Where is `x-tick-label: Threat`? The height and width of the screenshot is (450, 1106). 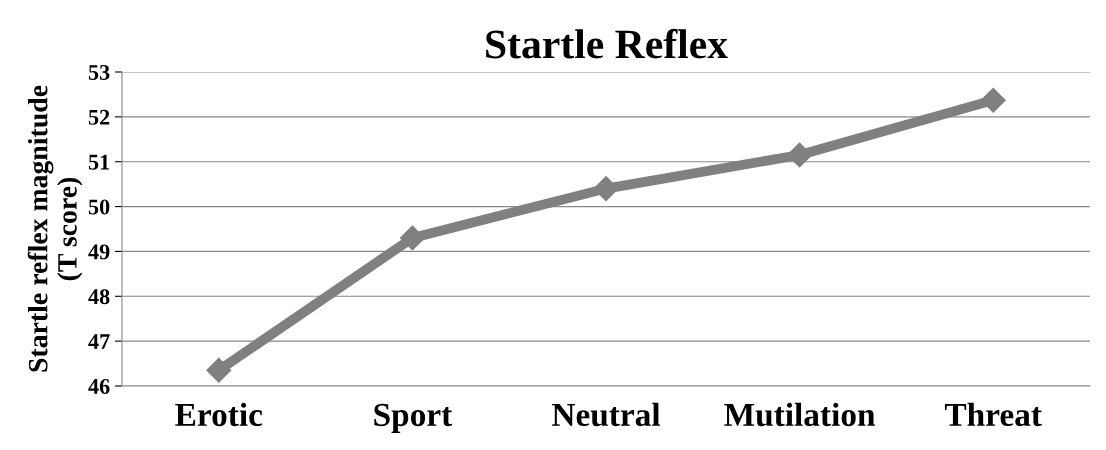 x-tick-label: Threat is located at coordinates (993, 414).